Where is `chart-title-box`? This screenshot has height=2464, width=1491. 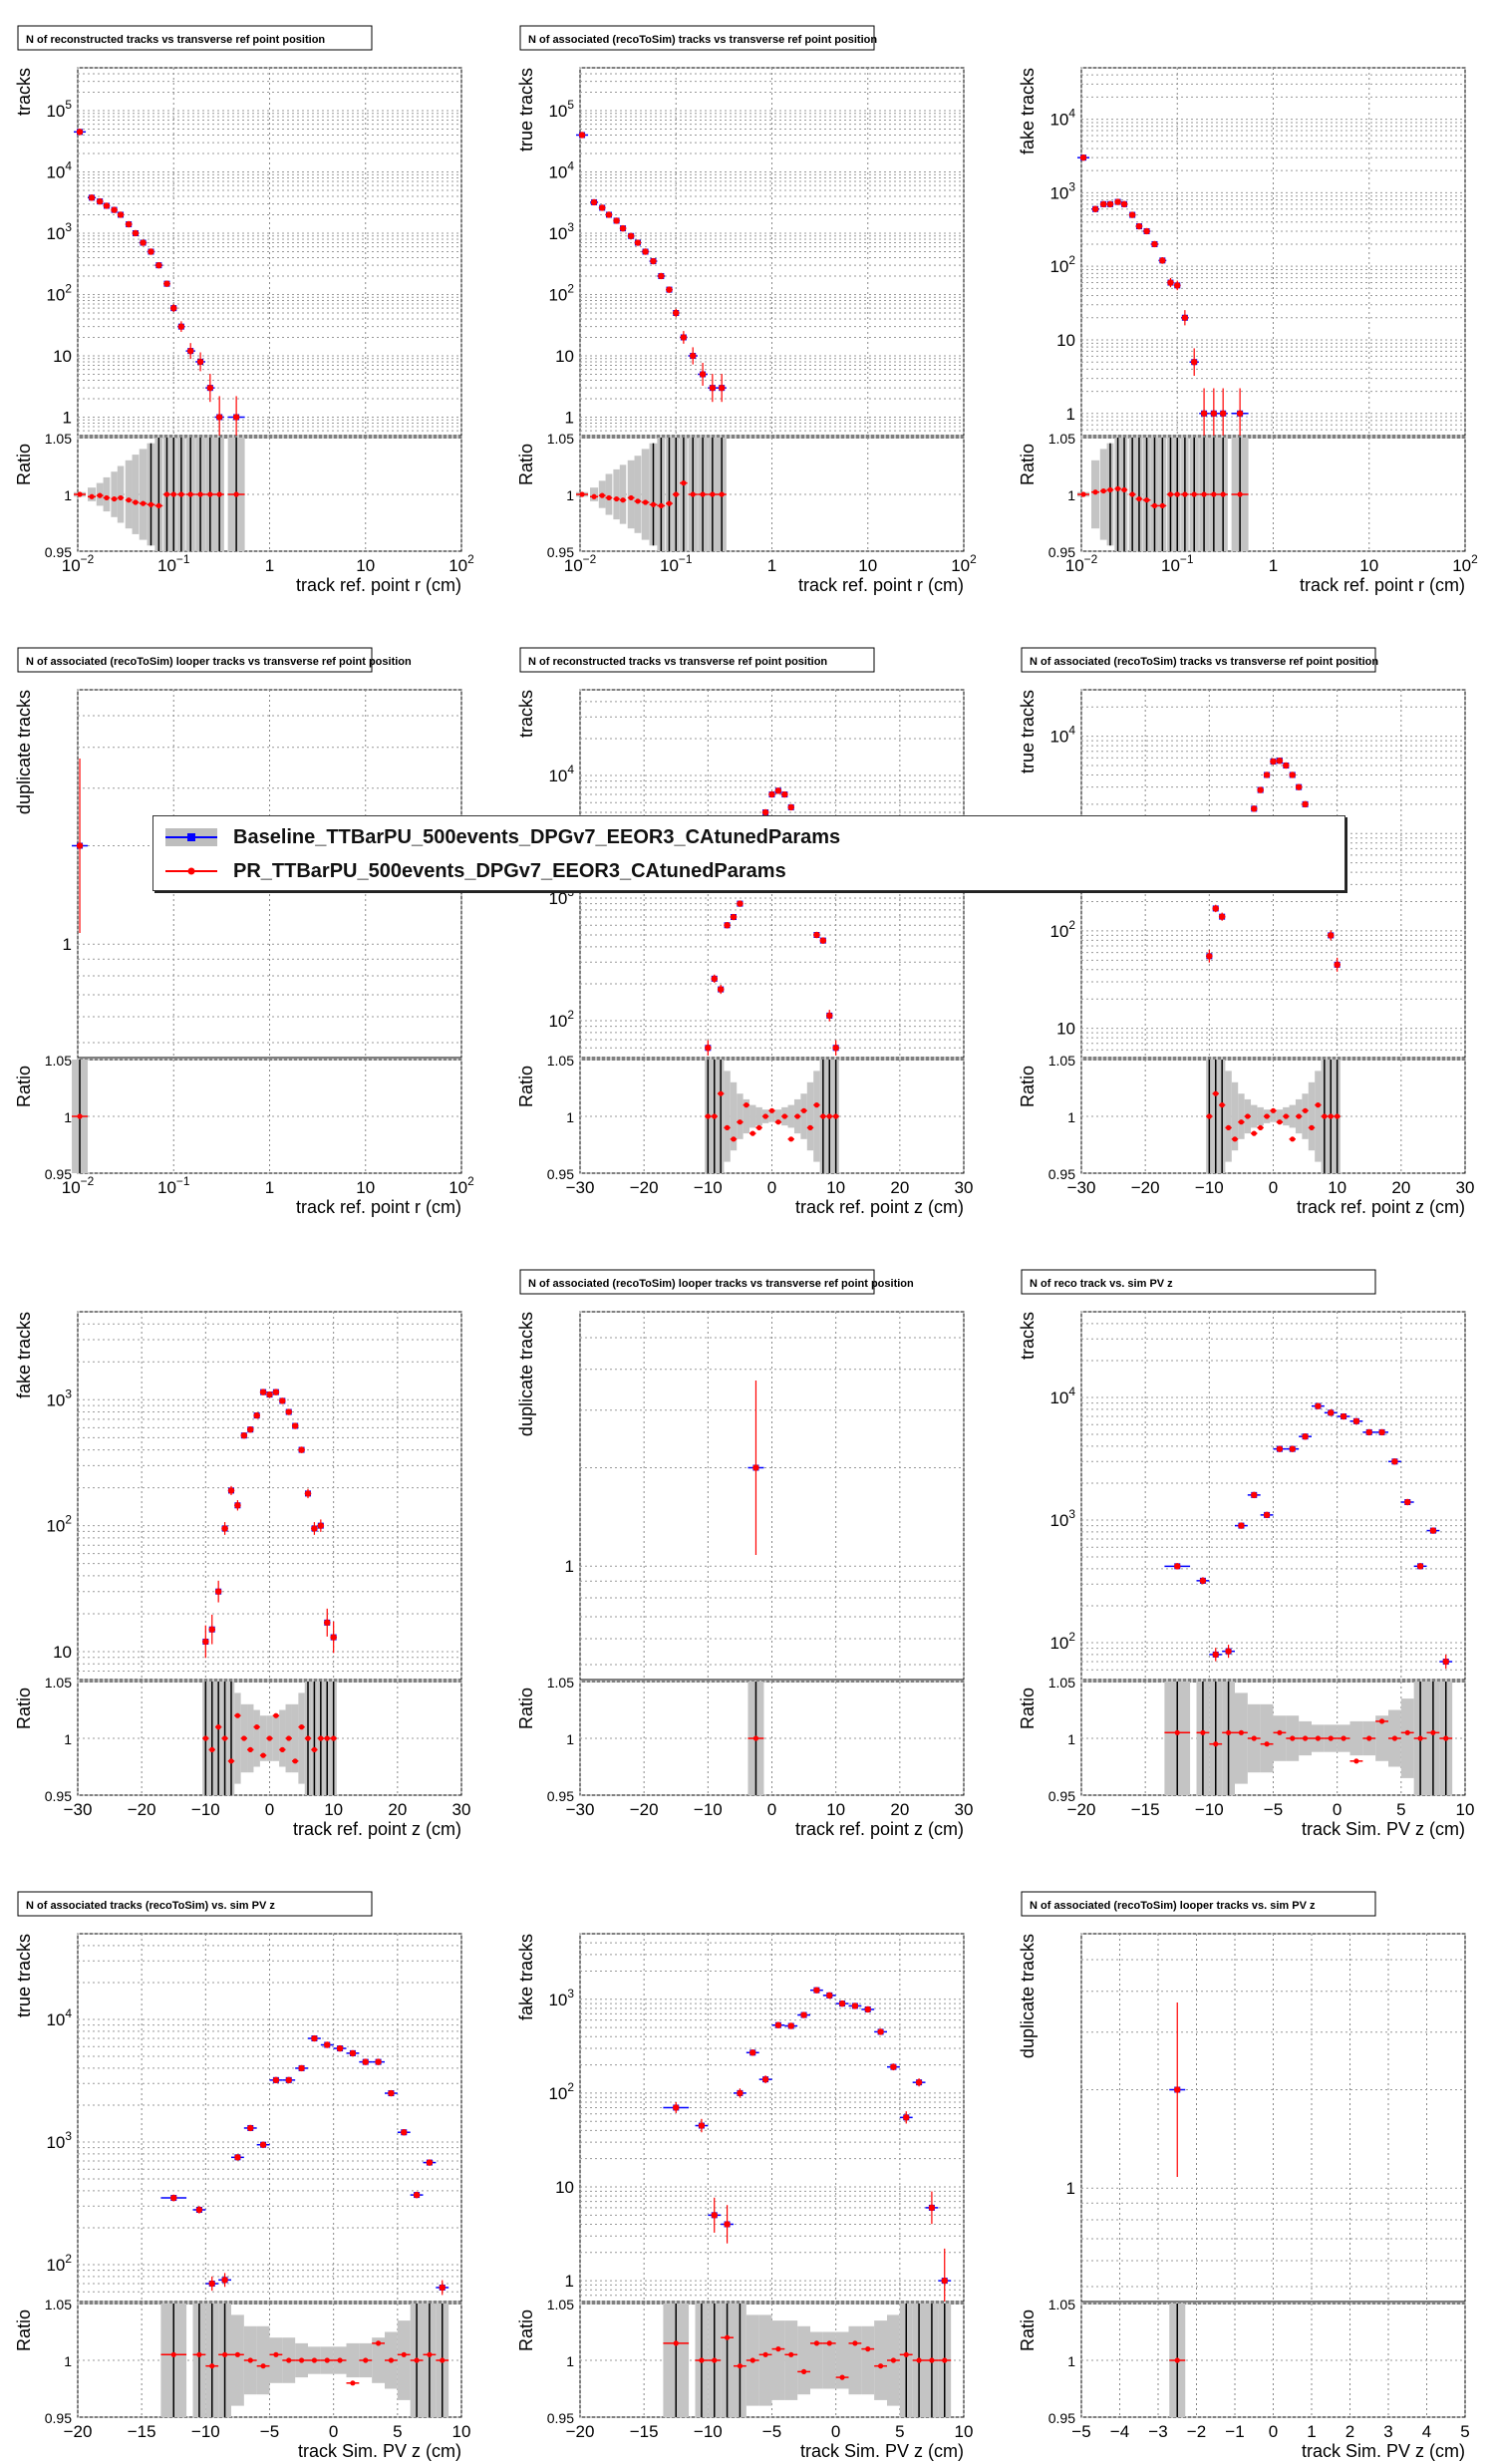
chart-title-box is located at coordinates (1199, 1904).